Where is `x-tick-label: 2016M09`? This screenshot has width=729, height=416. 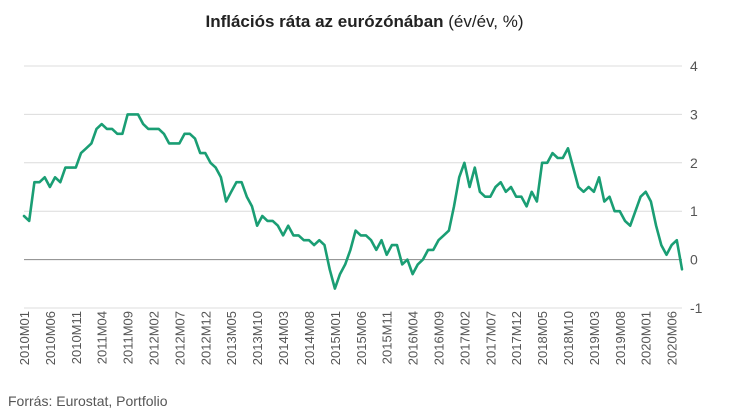 x-tick-label: 2016M09 is located at coordinates (439, 338).